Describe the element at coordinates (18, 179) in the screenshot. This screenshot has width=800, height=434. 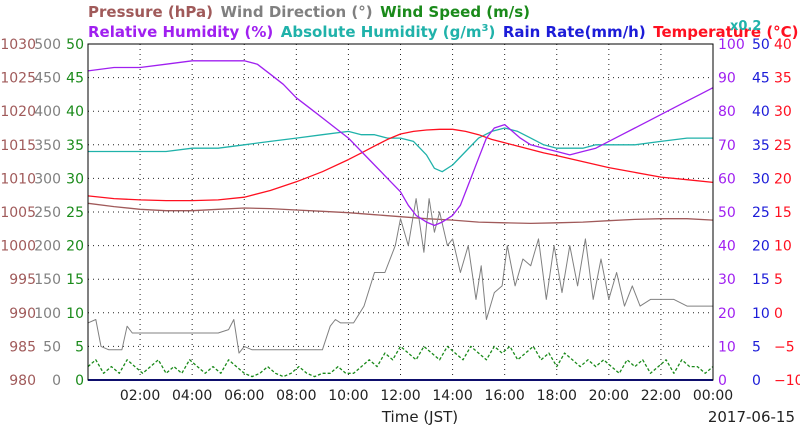
I see `pressure-tick-label: 1010` at that location.